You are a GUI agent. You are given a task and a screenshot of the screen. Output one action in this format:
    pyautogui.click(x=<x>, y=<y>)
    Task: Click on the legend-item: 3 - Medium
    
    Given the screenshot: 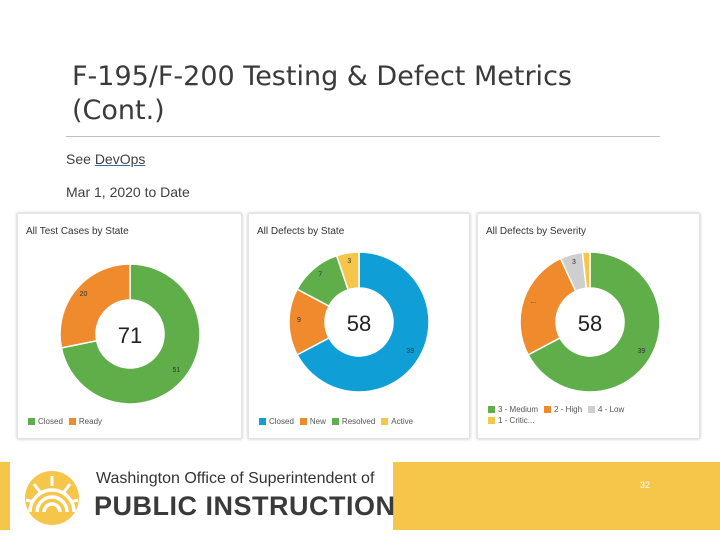 What is the action you would take?
    pyautogui.click(x=513, y=409)
    